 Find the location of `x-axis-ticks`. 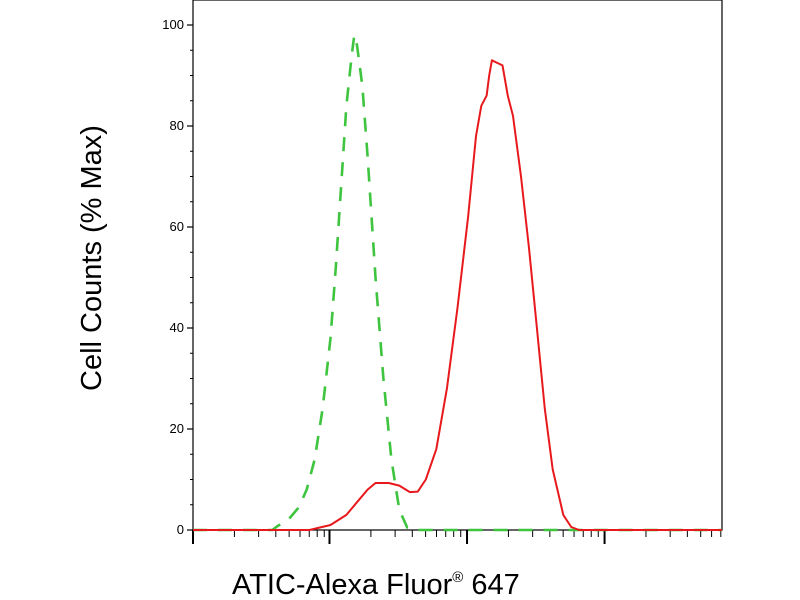

x-axis-ticks is located at coordinates (457, 536).